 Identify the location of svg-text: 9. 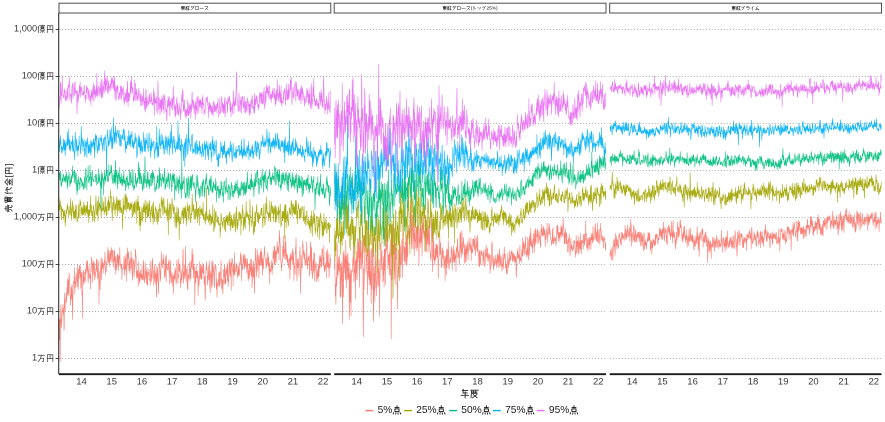
(552, 410).